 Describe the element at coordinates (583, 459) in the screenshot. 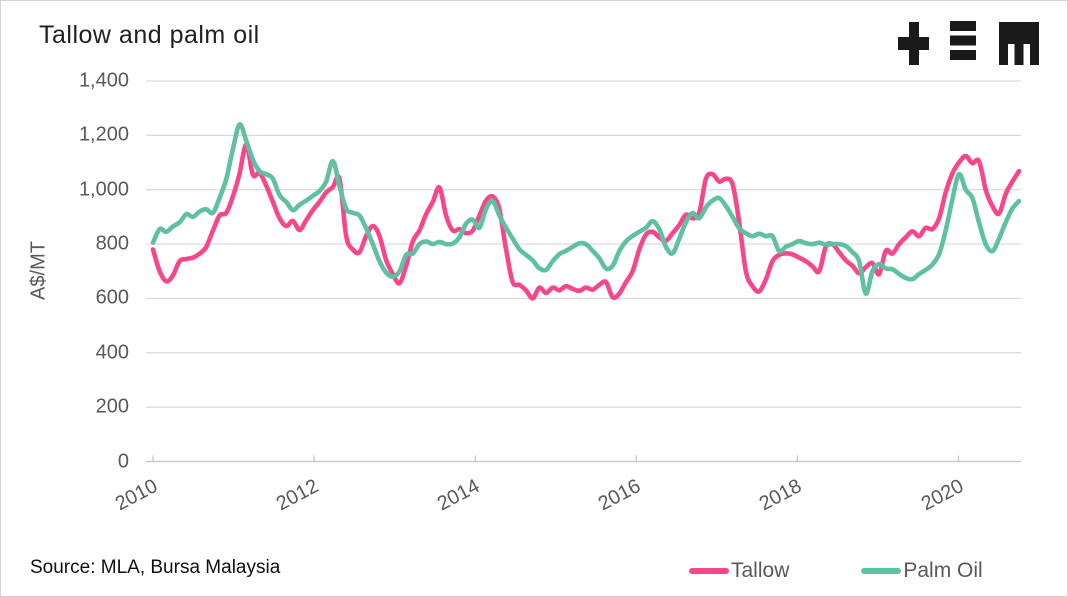

I see `x-axis` at that location.